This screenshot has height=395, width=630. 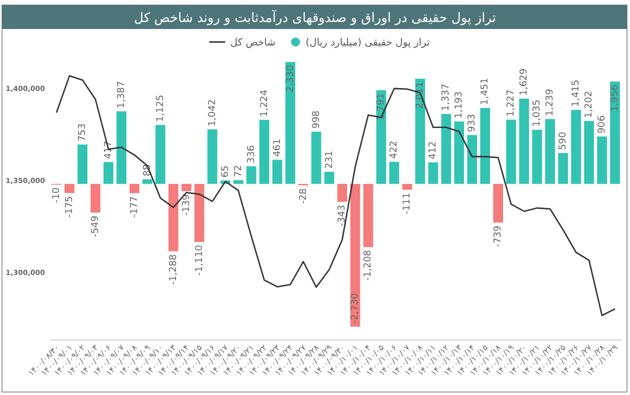 I want to click on data-label: -175, so click(x=69, y=207).